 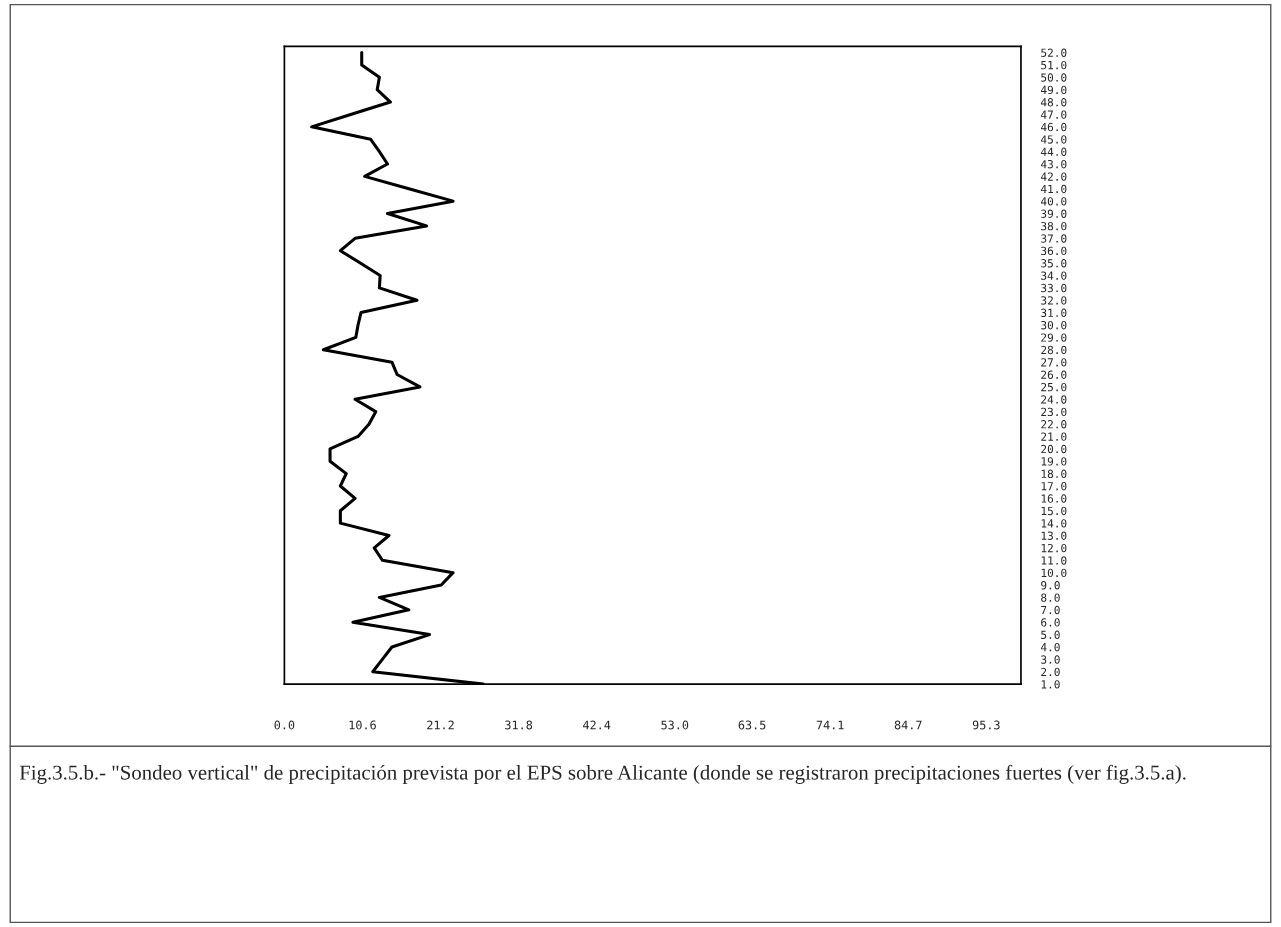 I want to click on y-tick-label: 51.0, so click(x=1054, y=65).